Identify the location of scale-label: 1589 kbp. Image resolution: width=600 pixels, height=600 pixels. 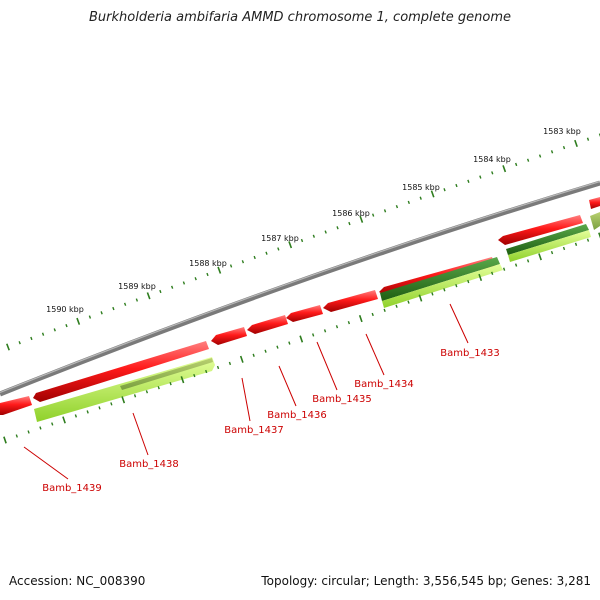
(137, 286).